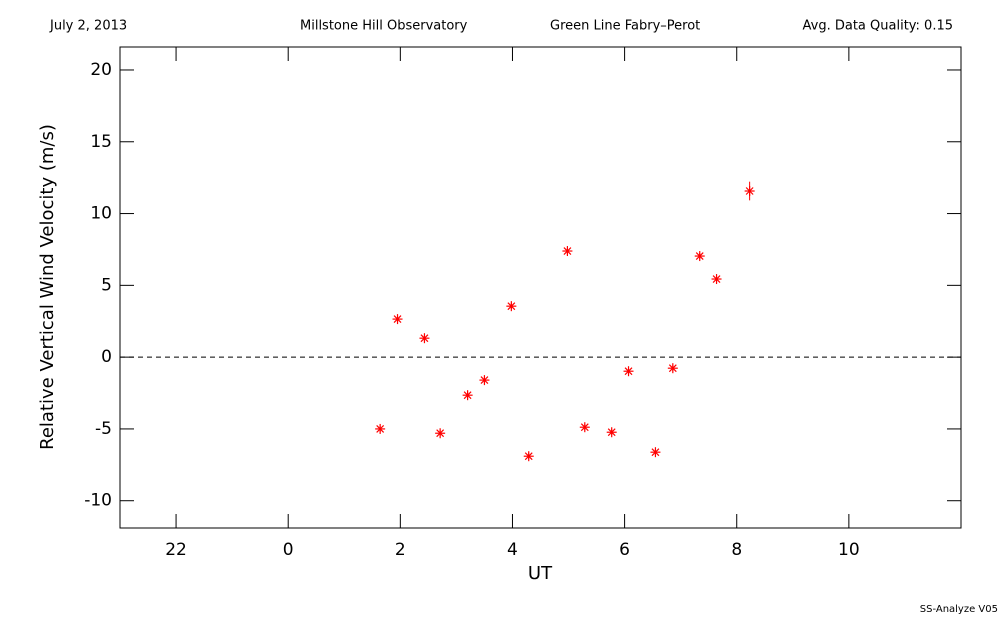 The width and height of the screenshot is (1000, 625). What do you see at coordinates (47, 287) in the screenshot?
I see `y-axis-label: Relative Vertical Wind Velocity (m/s)` at bounding box center [47, 287].